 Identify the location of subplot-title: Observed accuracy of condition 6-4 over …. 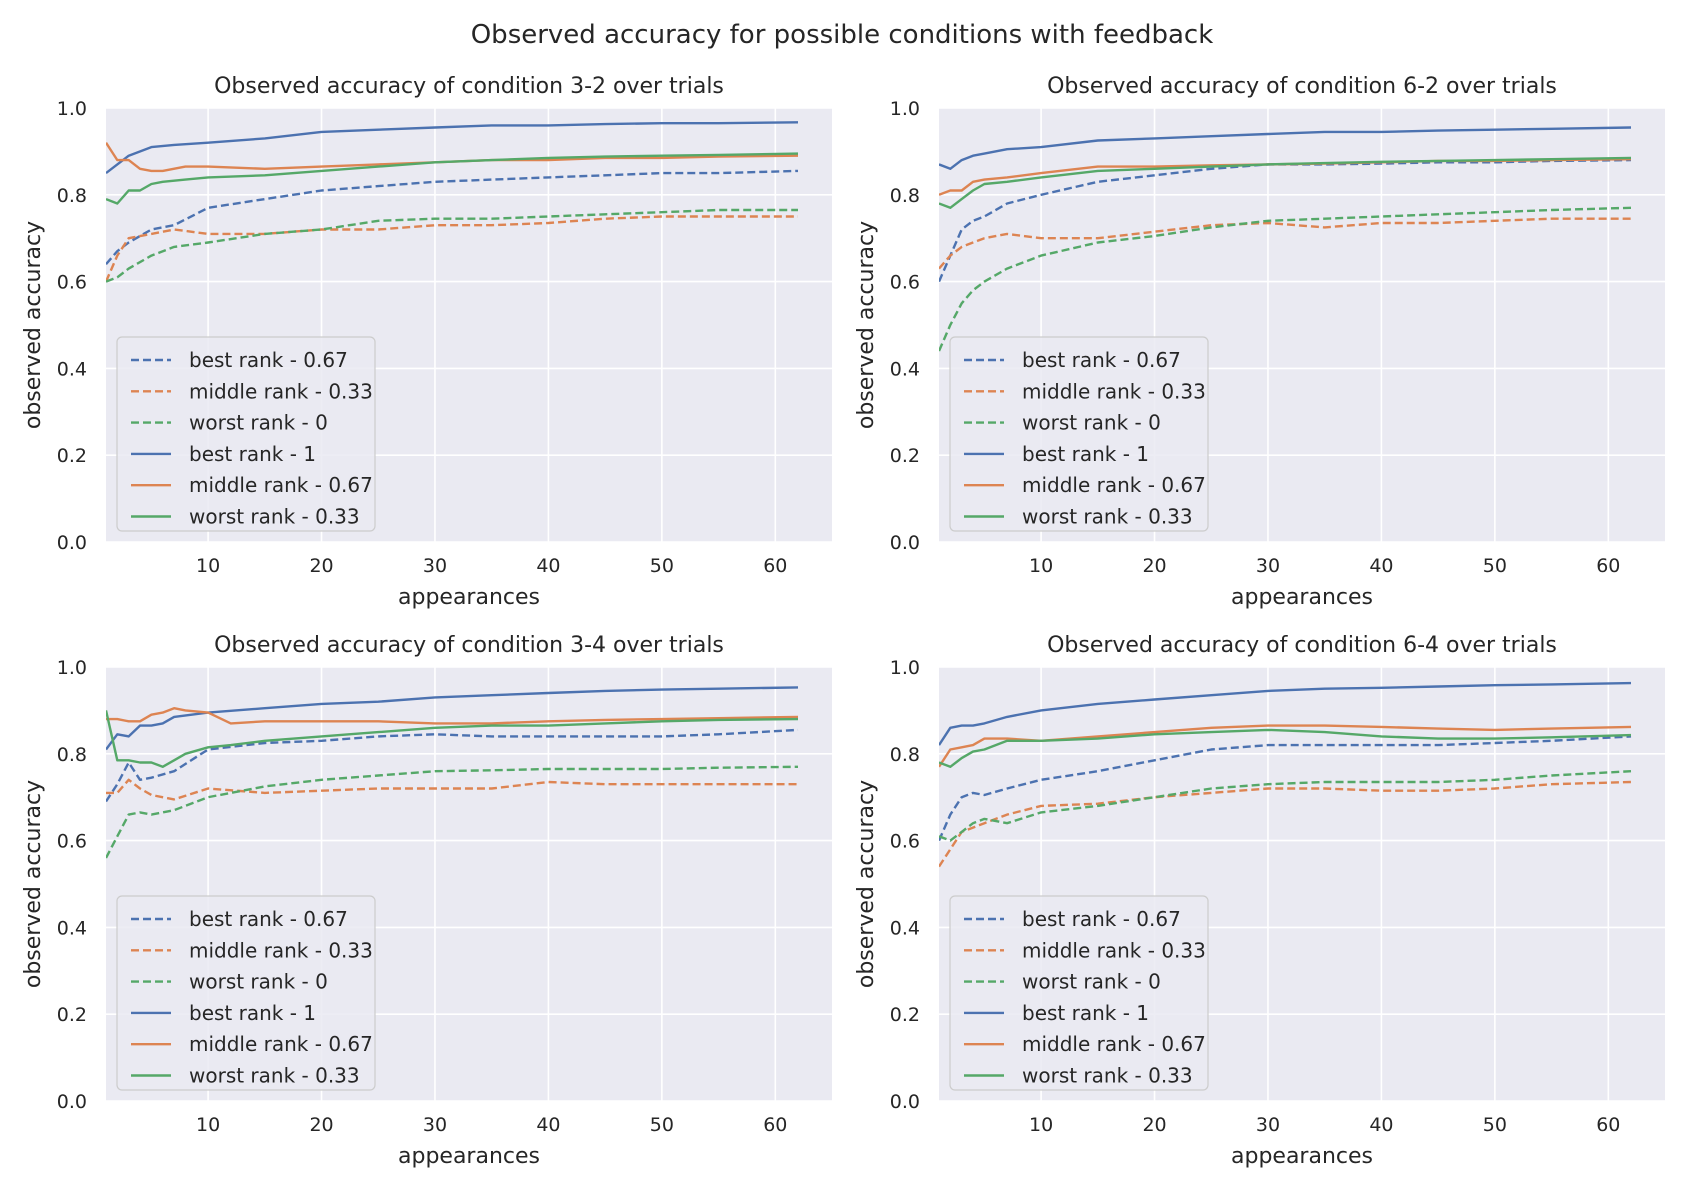
(1302, 645).